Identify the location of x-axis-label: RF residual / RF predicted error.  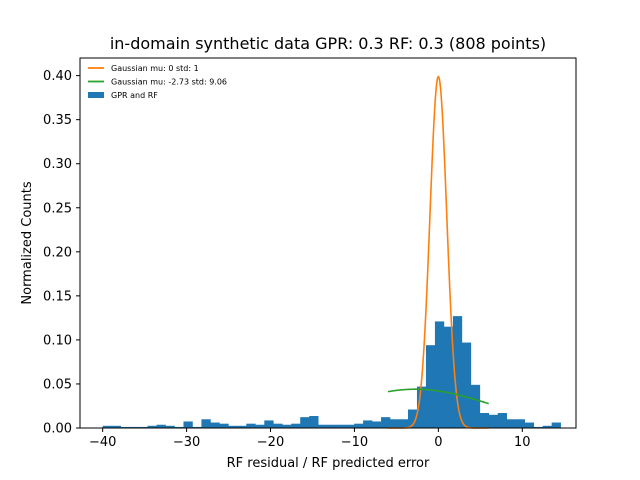
(328, 463).